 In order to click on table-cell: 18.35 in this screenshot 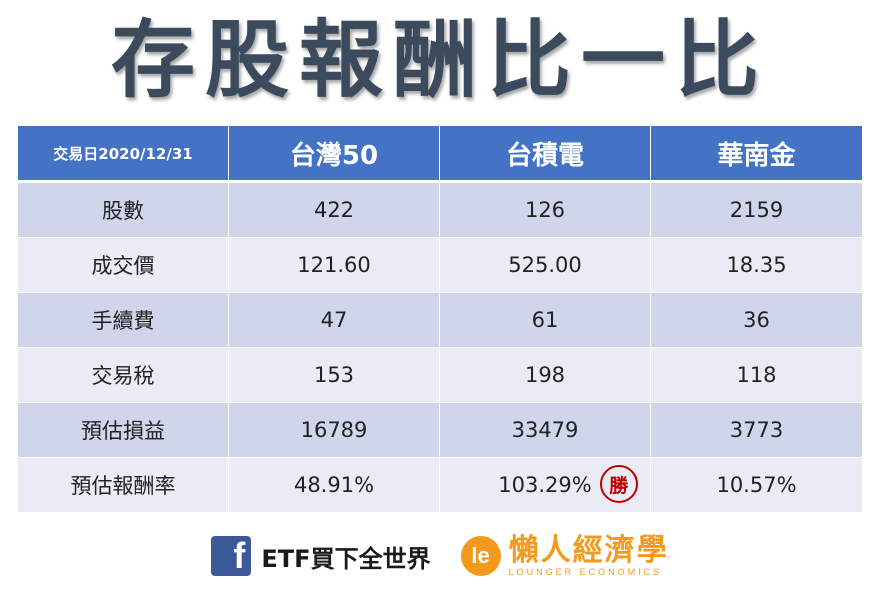, I will do `click(756, 265)`.